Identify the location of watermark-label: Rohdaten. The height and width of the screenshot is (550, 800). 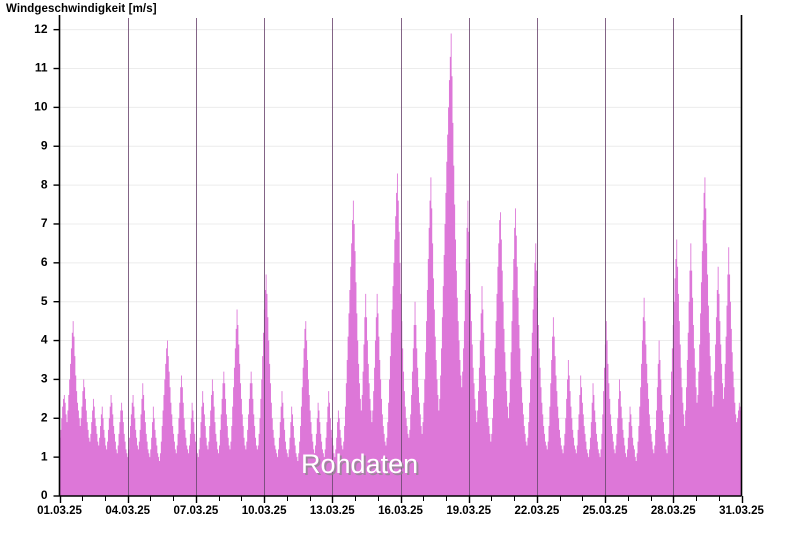
(359, 464).